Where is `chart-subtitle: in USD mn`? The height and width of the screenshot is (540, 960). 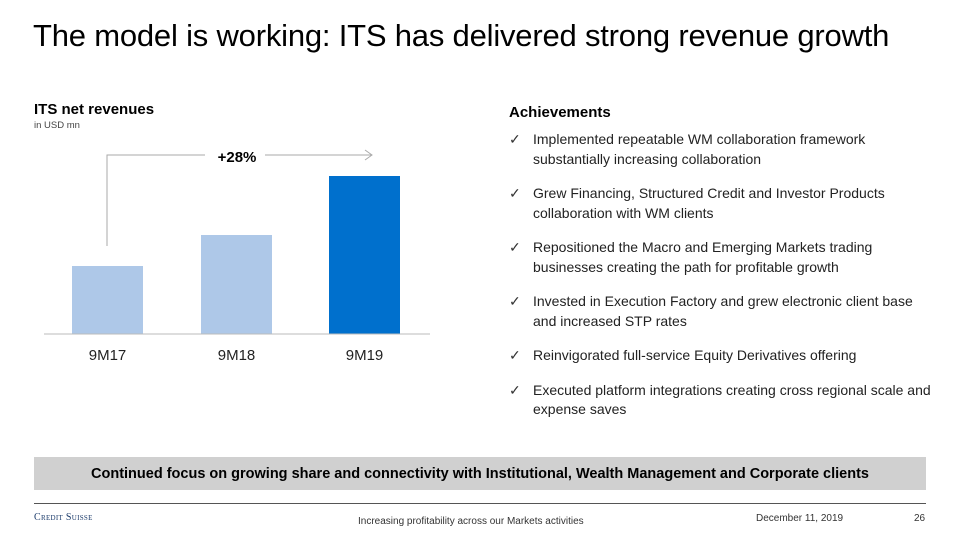
chart-subtitle: in USD mn is located at coordinates (57, 125).